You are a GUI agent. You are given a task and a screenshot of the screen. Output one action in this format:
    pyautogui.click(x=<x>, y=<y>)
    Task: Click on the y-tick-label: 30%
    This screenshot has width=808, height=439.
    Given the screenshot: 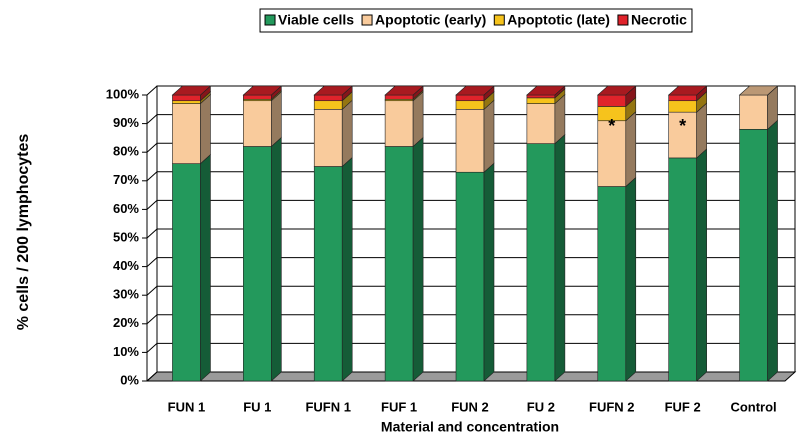 What is the action you would take?
    pyautogui.click(x=126, y=294)
    